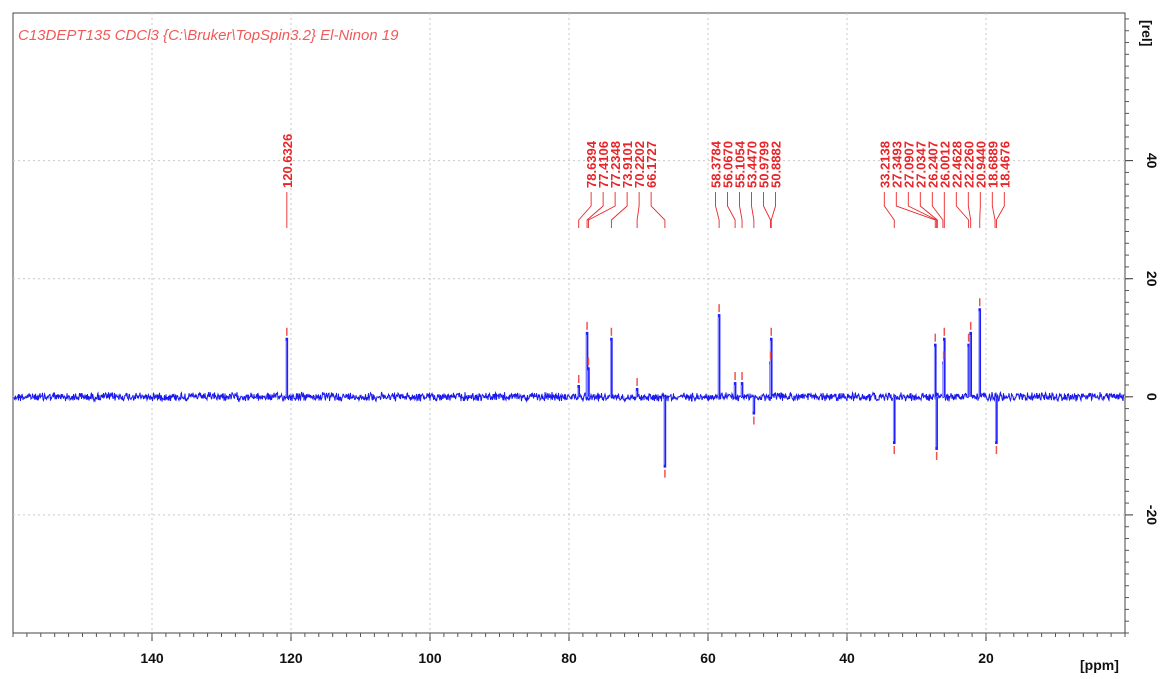  Describe the element at coordinates (980, 164) in the screenshot. I see `peak-label: 20.9440` at that location.